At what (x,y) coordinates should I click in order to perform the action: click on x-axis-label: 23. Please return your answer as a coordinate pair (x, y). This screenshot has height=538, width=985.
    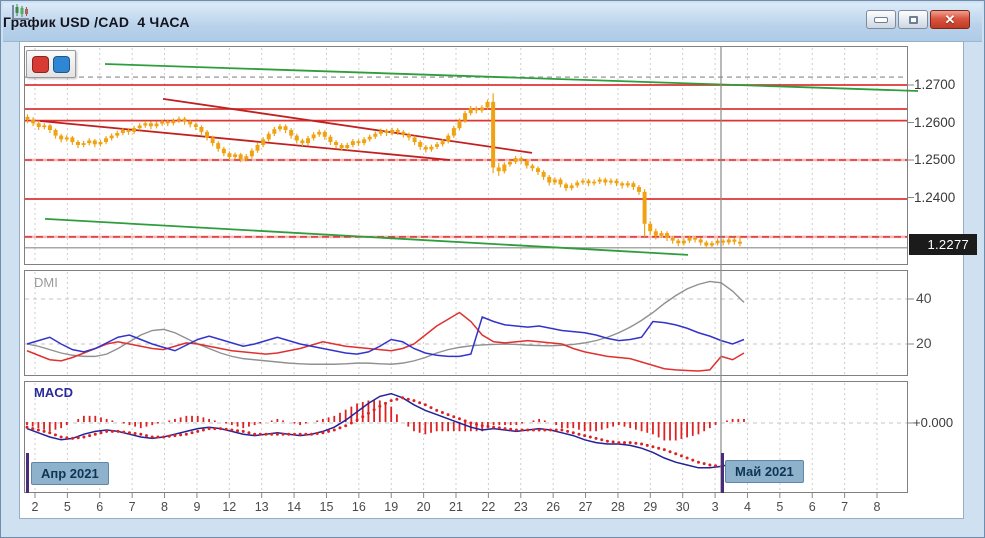
    Looking at the image, I should click on (520, 507).